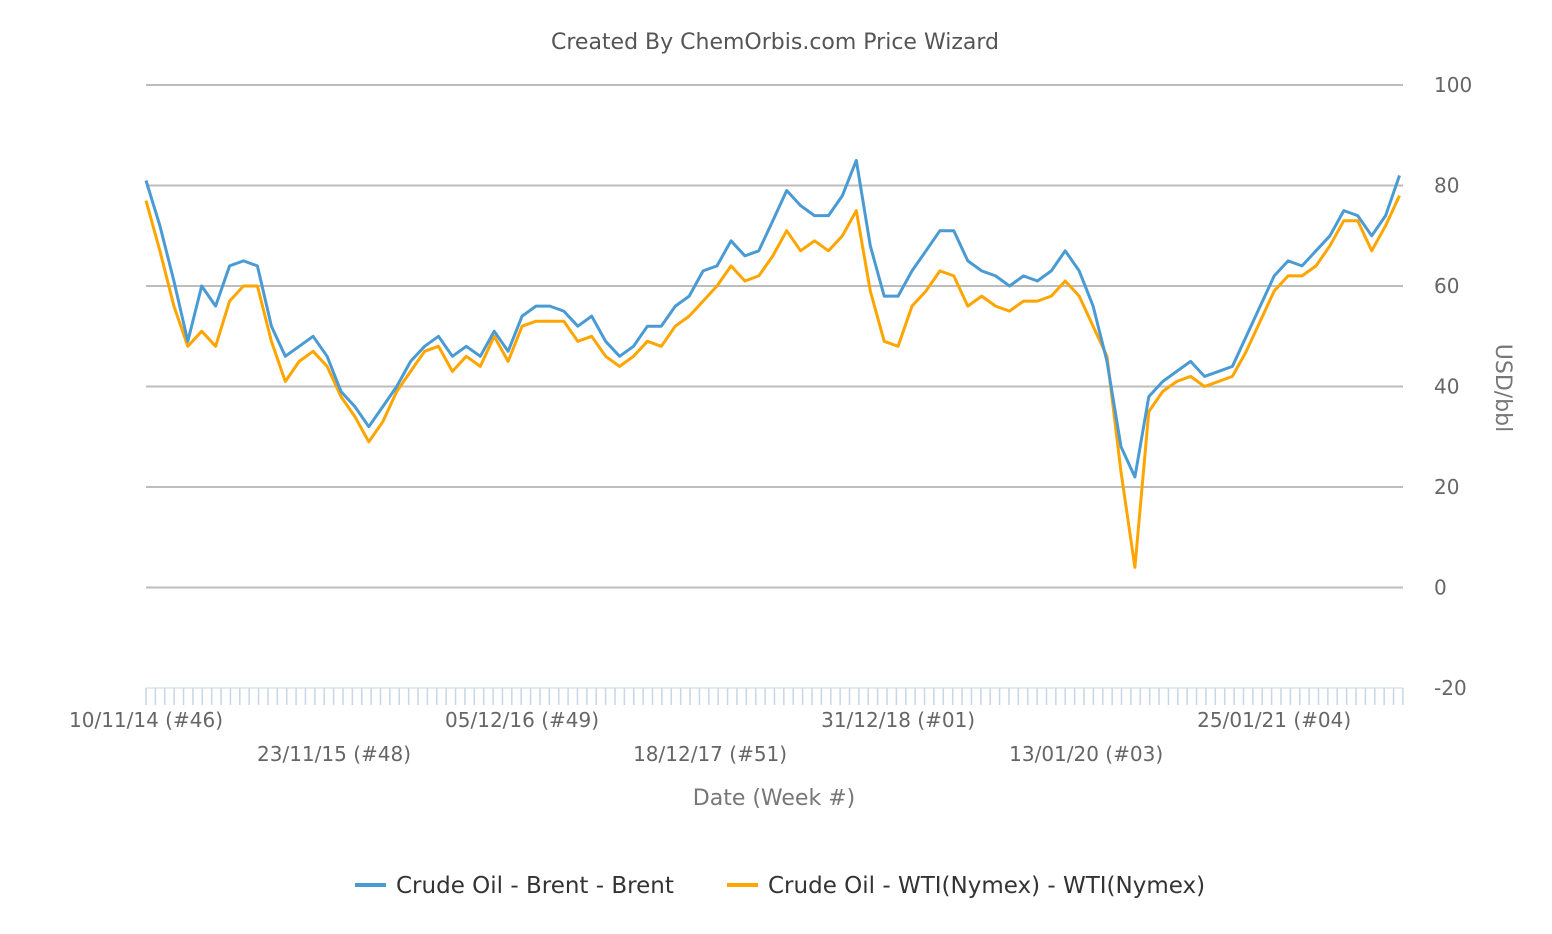 The height and width of the screenshot is (934, 1552). I want to click on y-axis-ticks: -20 0 20 40 60 80 100, so click(1453, 386).